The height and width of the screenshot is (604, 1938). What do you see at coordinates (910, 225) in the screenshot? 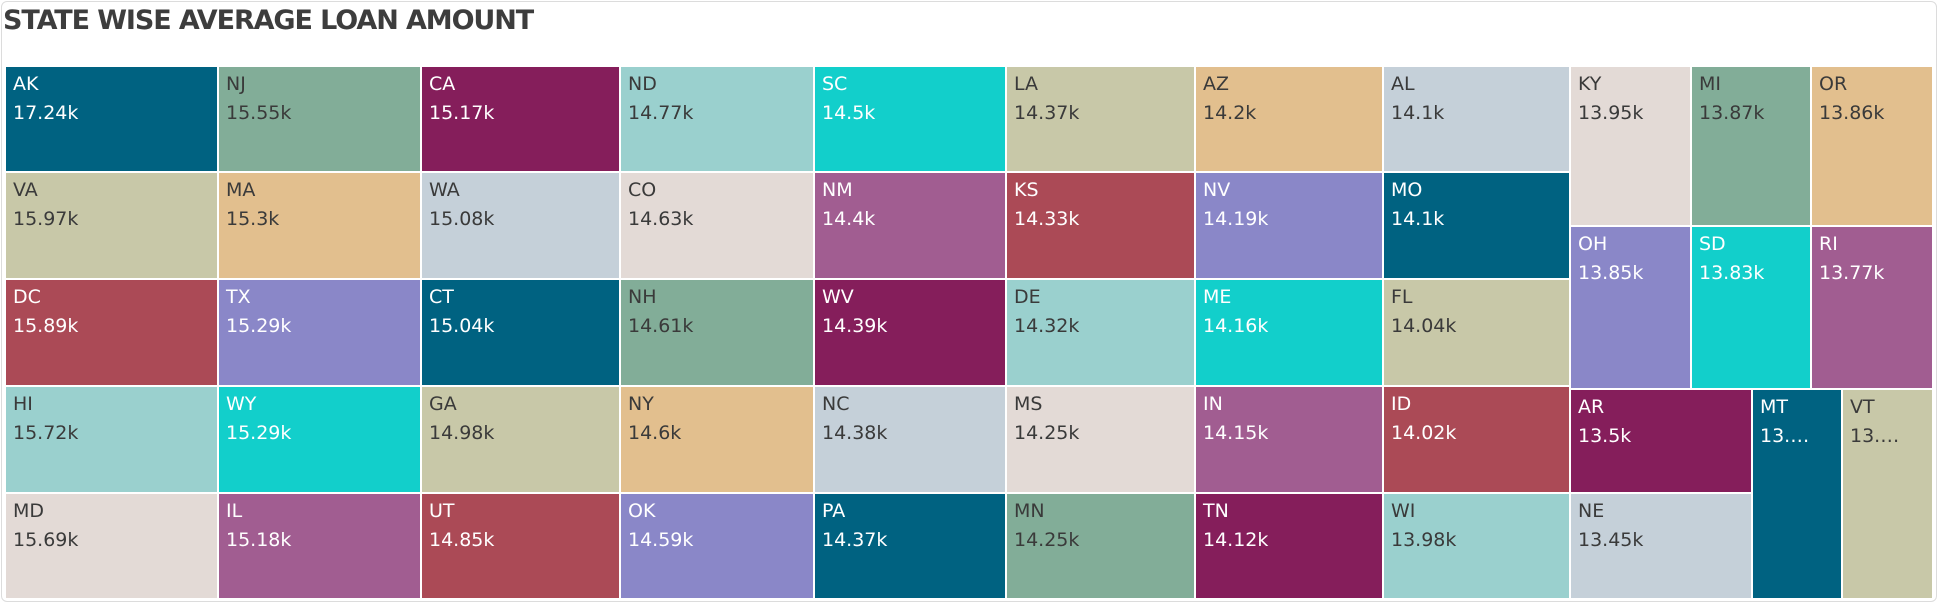
I see `tile-nm` at bounding box center [910, 225].